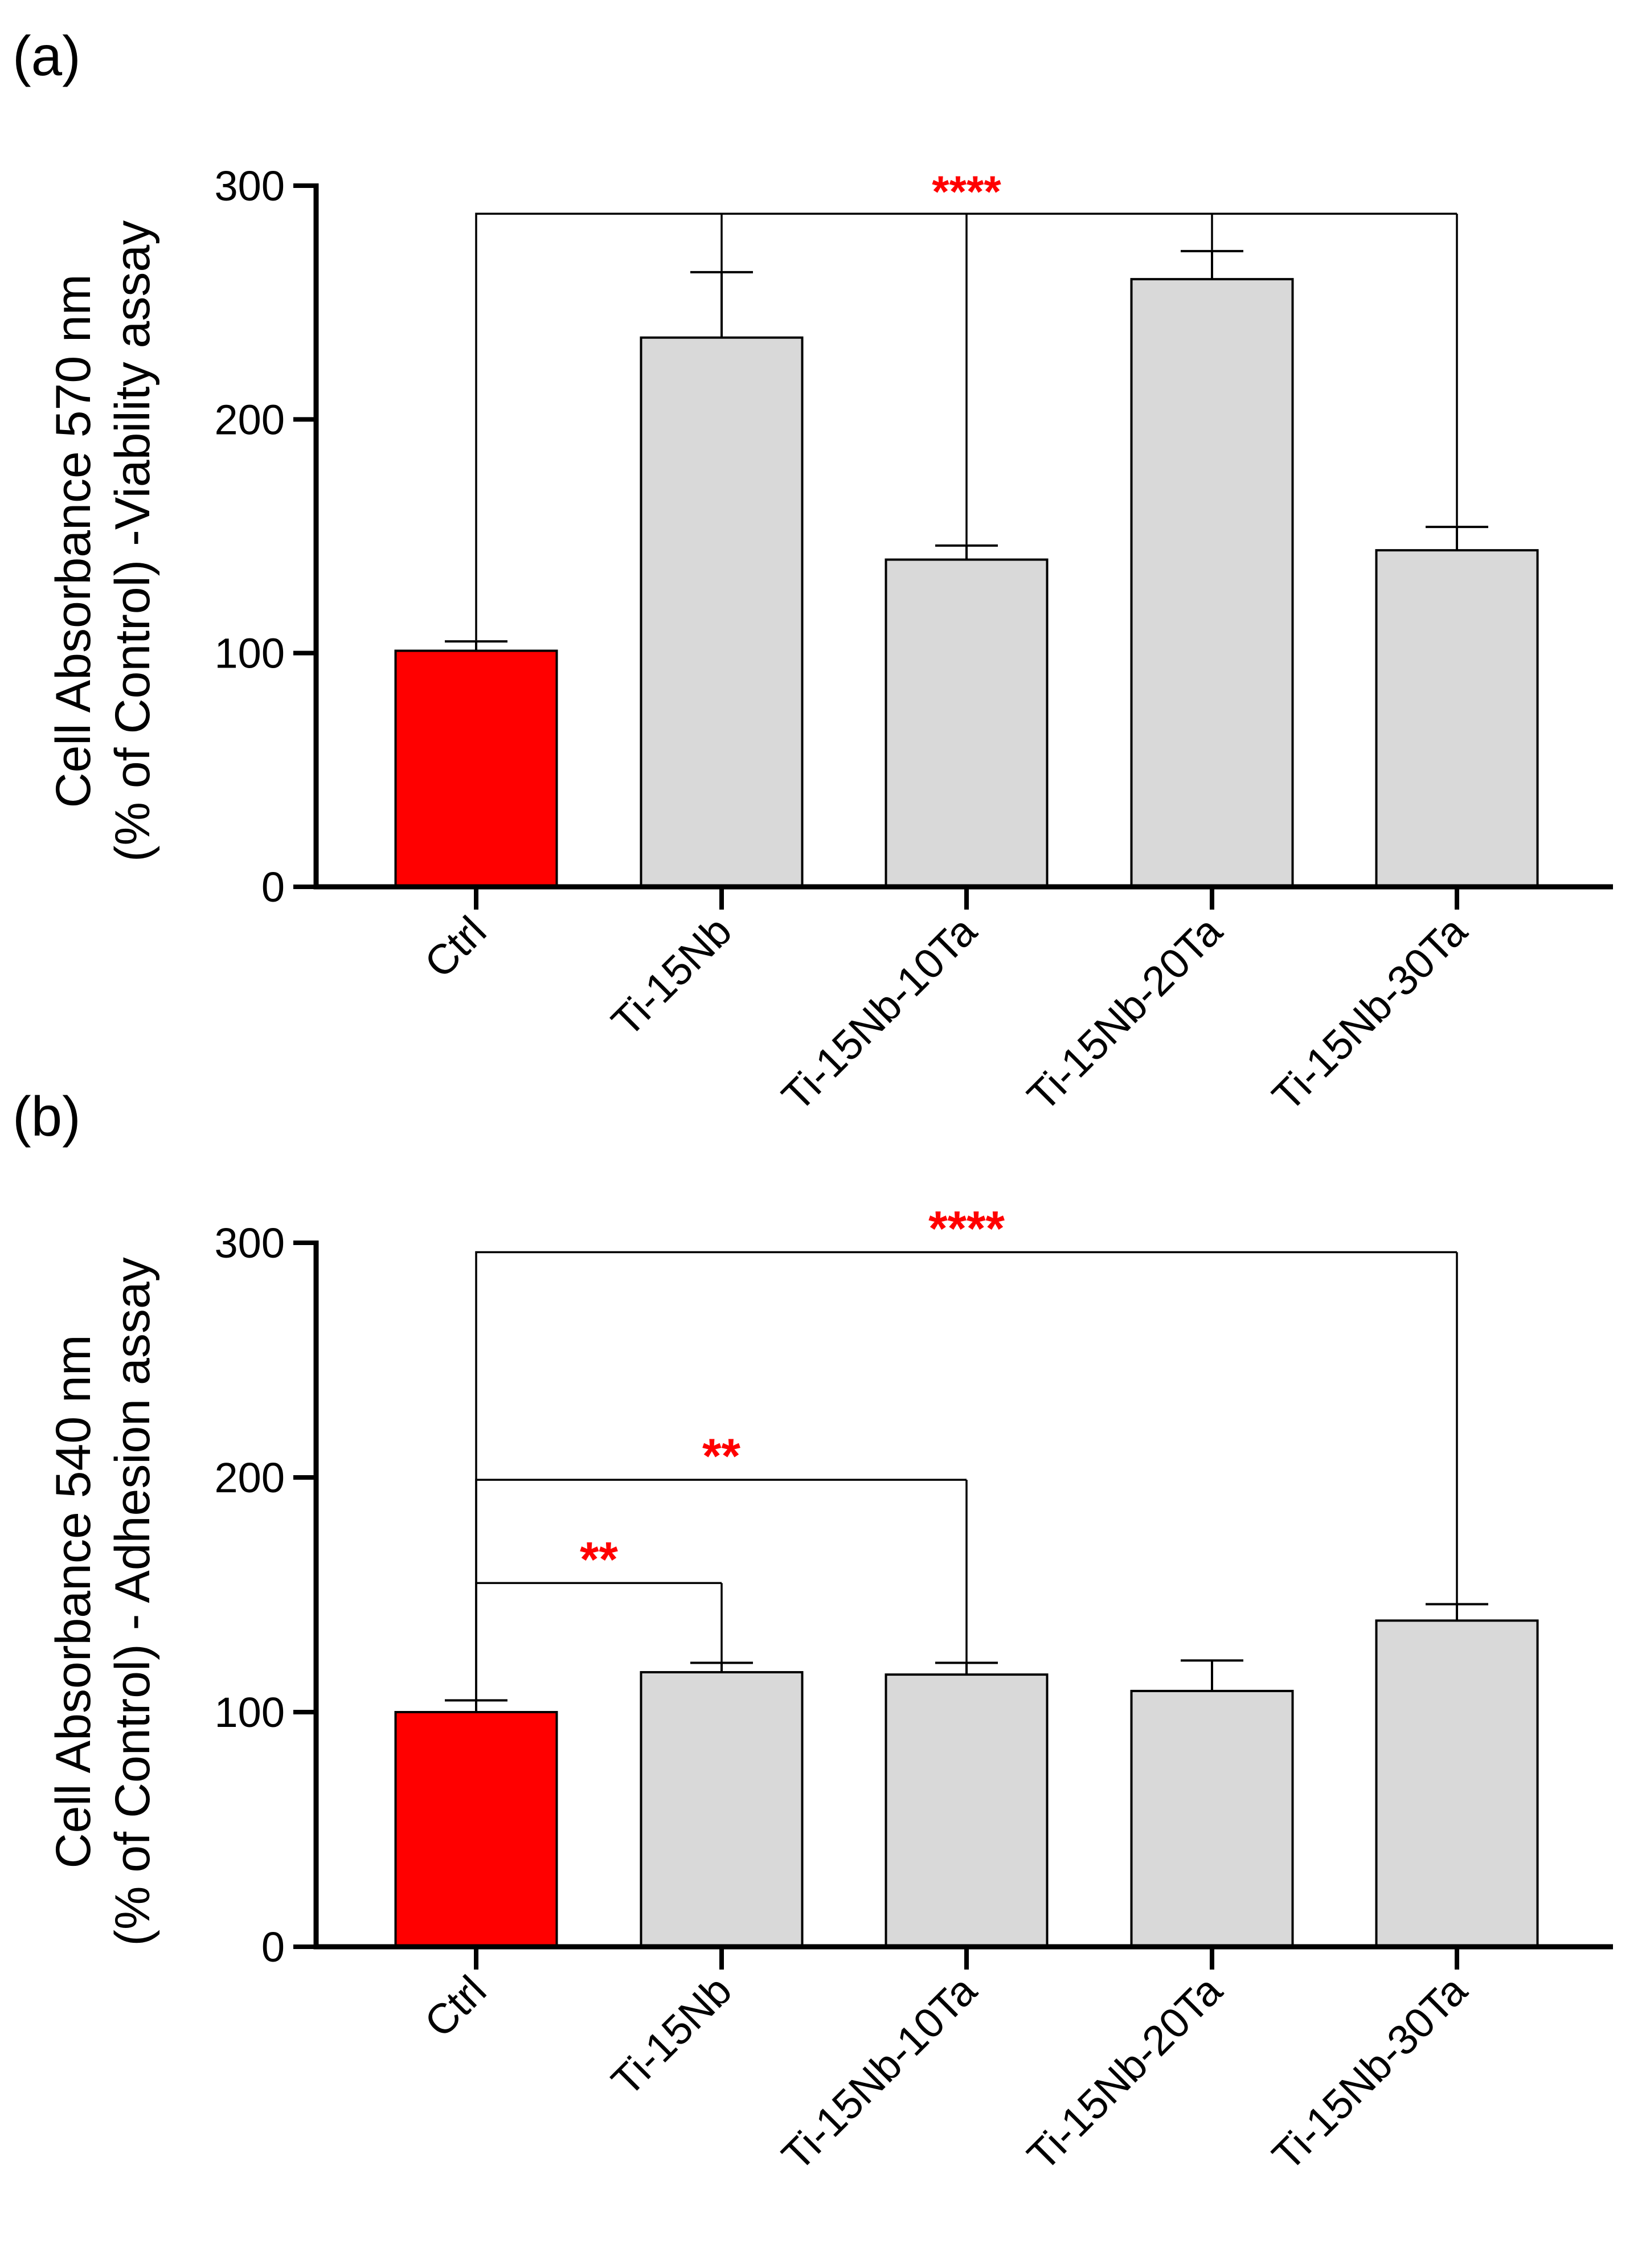  What do you see at coordinates (74, 1601) in the screenshot?
I see `y-axis-label-line1: Cell Absorbance 540 nm` at bounding box center [74, 1601].